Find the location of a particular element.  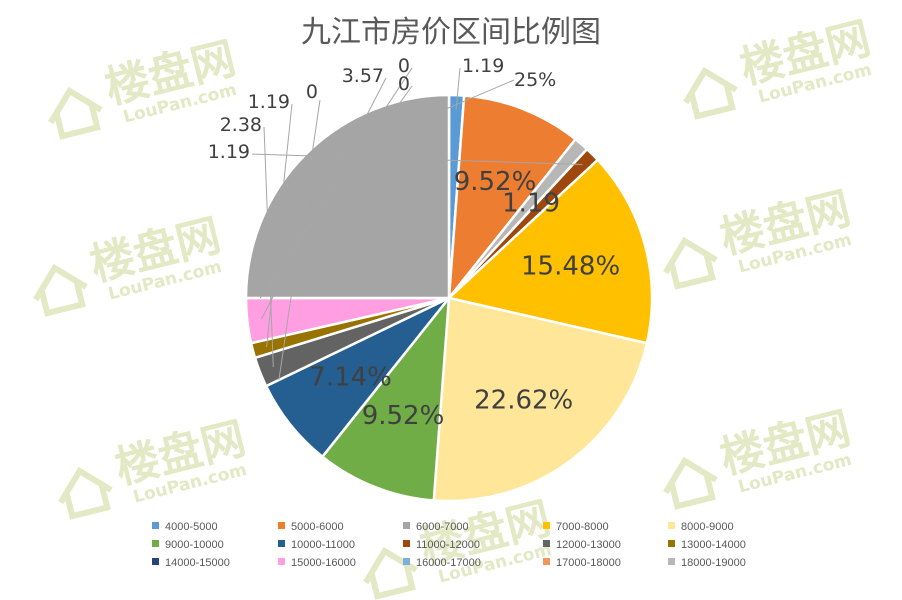

legend-label-10000-11000: 10000-11000 is located at coordinates (323, 545).